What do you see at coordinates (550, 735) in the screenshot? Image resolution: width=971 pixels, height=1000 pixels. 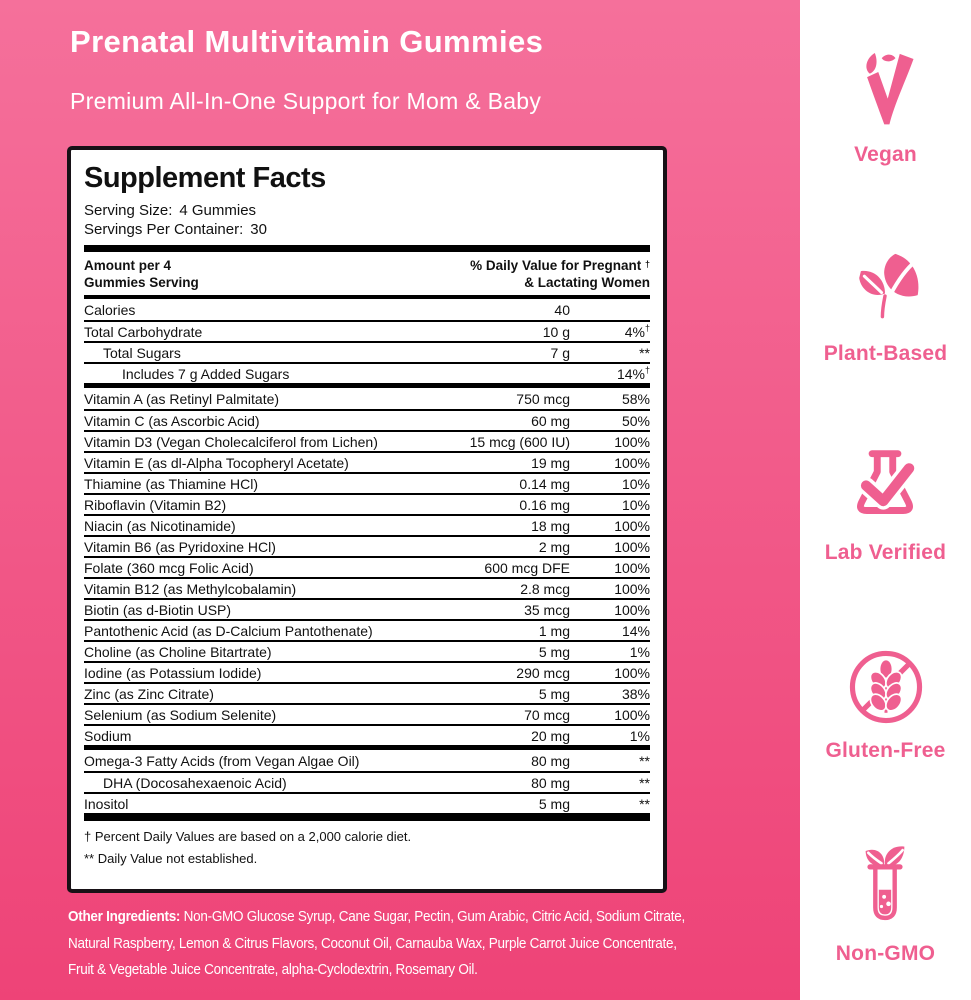 I see `nutrient-amount: 20 mg` at bounding box center [550, 735].